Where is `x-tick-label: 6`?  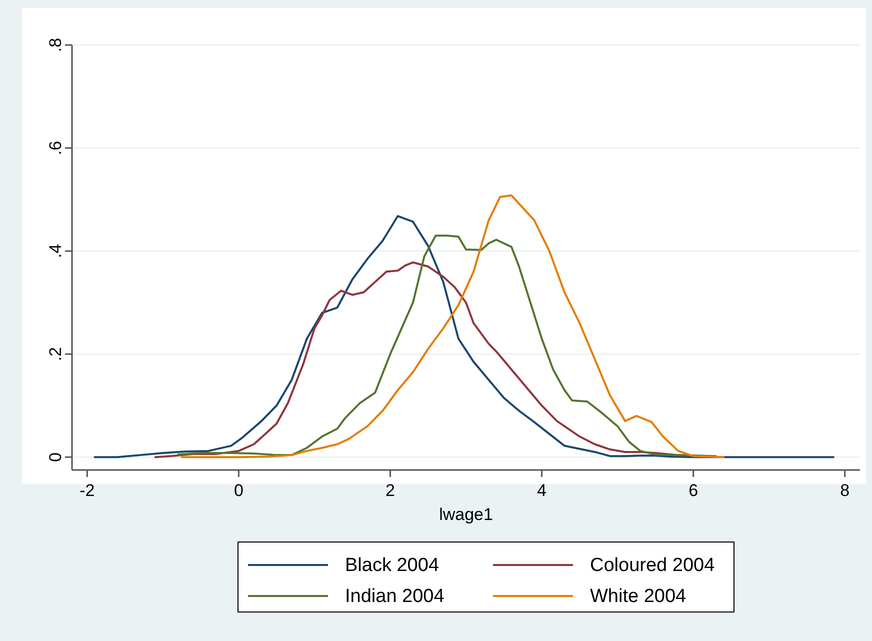
x-tick-label: 6 is located at coordinates (693, 490).